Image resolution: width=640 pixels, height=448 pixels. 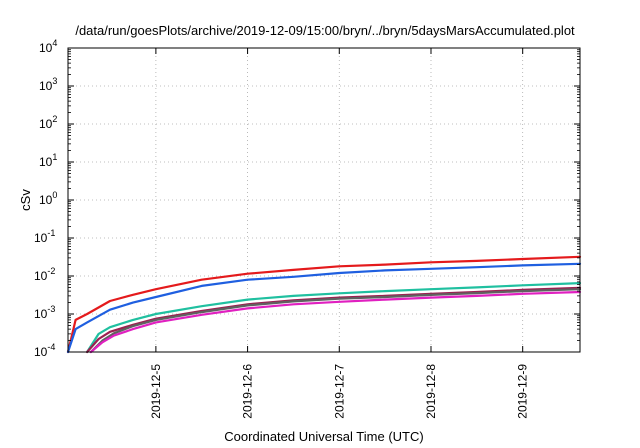 I want to click on y-tick-exponent: 0, so click(x=54, y=195).